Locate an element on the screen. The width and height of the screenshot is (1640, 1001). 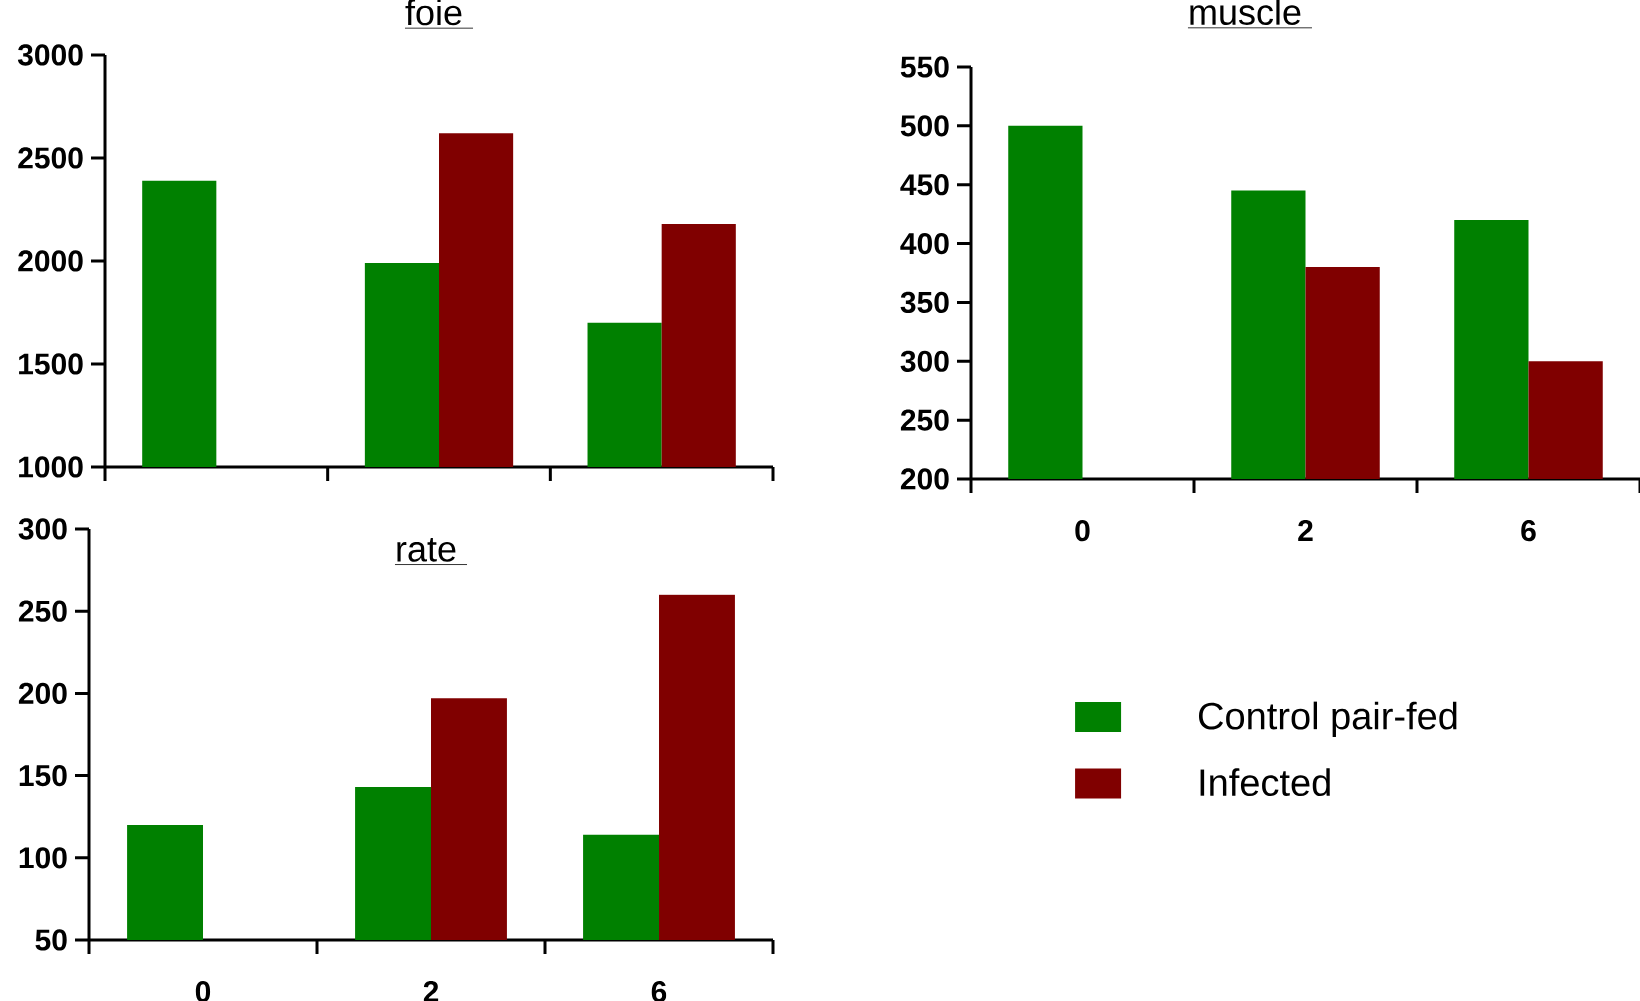
y-tick-label: 100 is located at coordinates (43, 858).